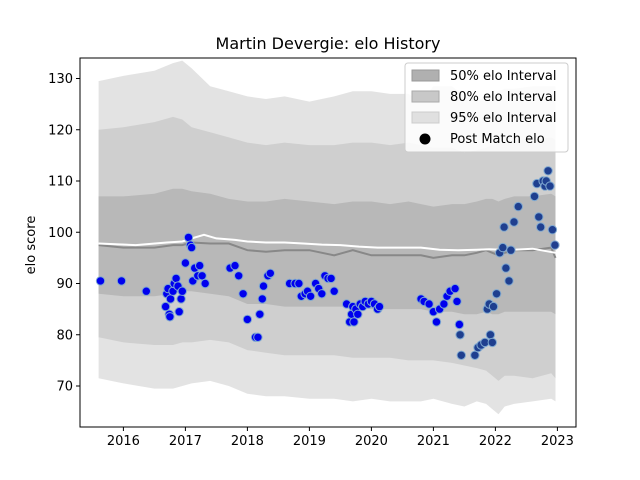 Image resolution: width=640 pixels, height=480 pixels. Describe the element at coordinates (503, 97) in the screenshot. I see `legend-label-80: 80% elo Interval` at that location.